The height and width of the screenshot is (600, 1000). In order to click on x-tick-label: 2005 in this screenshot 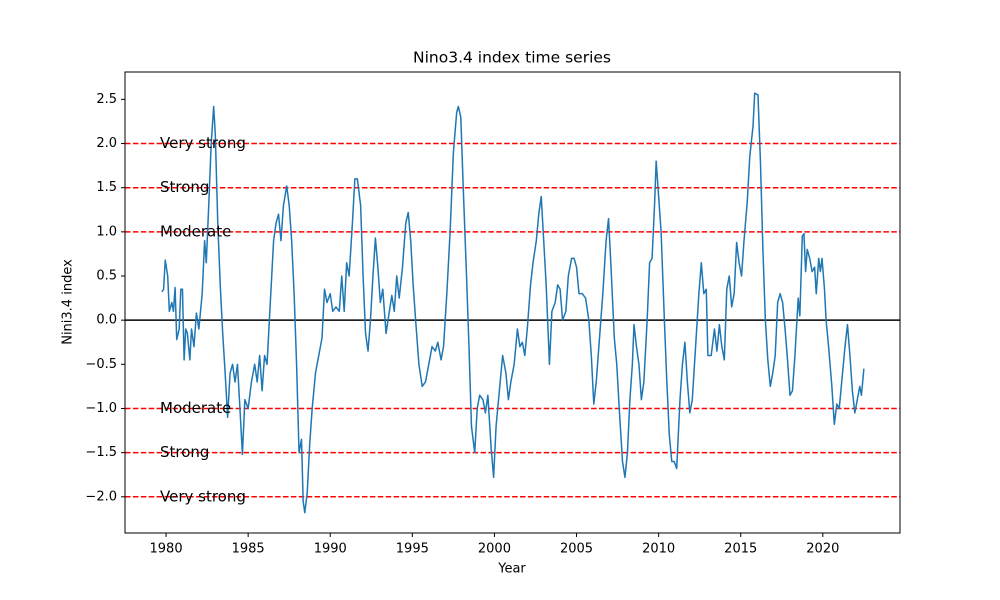, I will do `click(576, 549)`.